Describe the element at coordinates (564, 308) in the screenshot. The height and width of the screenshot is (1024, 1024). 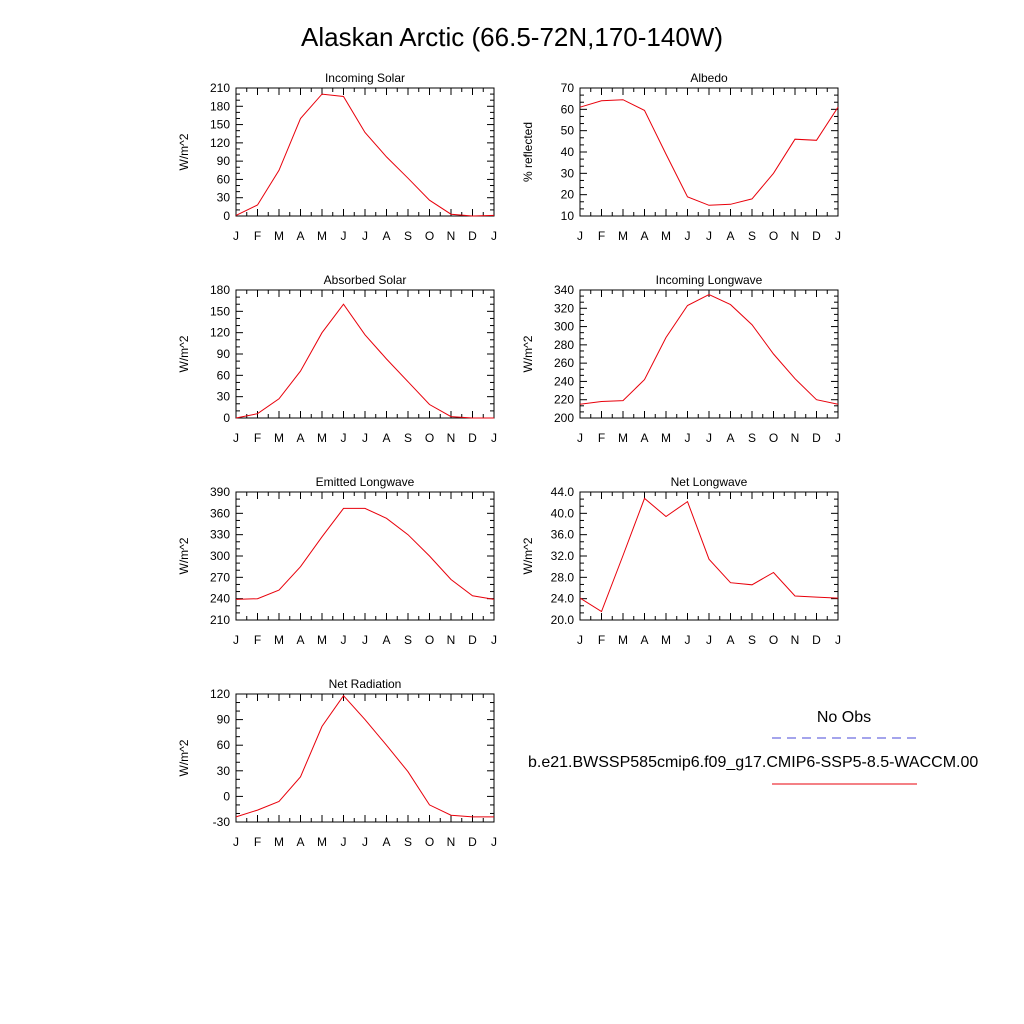
I see `y-tick-label: 320` at that location.